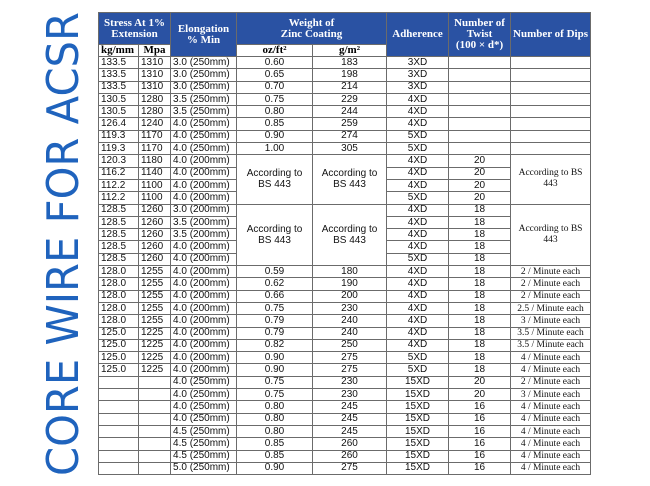 The image size is (650, 486). I want to click on table-cell: 128.0, so click(118, 272).